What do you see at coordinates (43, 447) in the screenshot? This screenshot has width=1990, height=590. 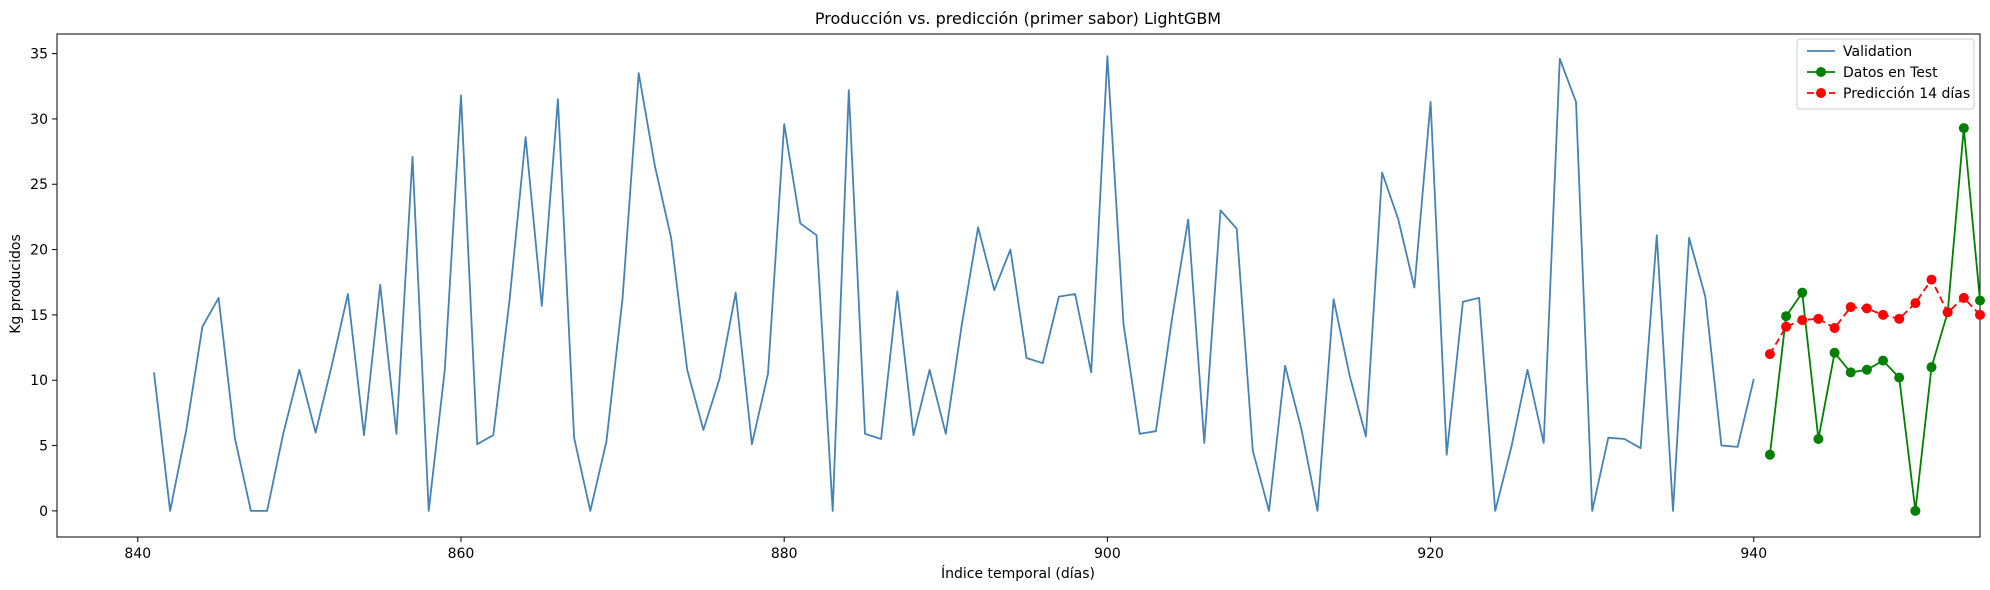 I see `y-tick-label: 5` at bounding box center [43, 447].